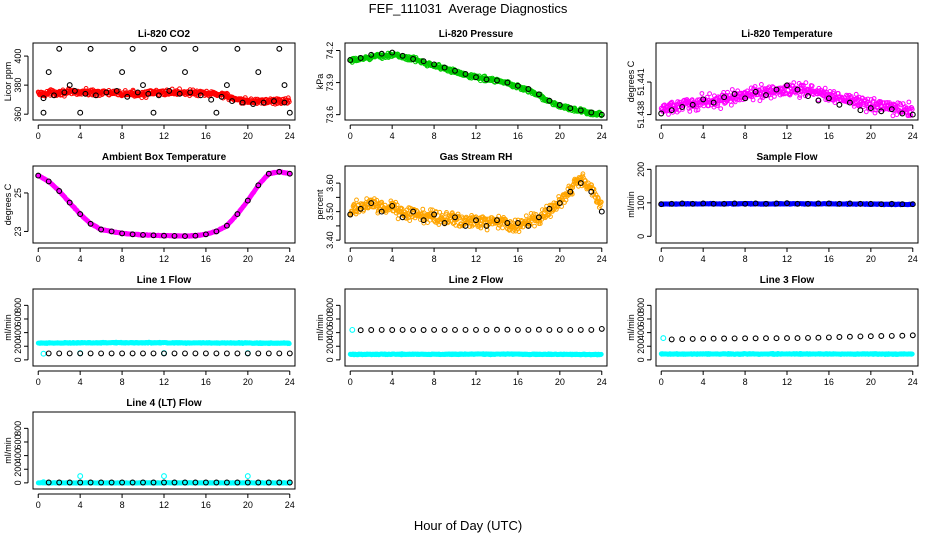  What do you see at coordinates (330, 115) in the screenshot?
I see `y-tick-label: 73.6` at bounding box center [330, 115].